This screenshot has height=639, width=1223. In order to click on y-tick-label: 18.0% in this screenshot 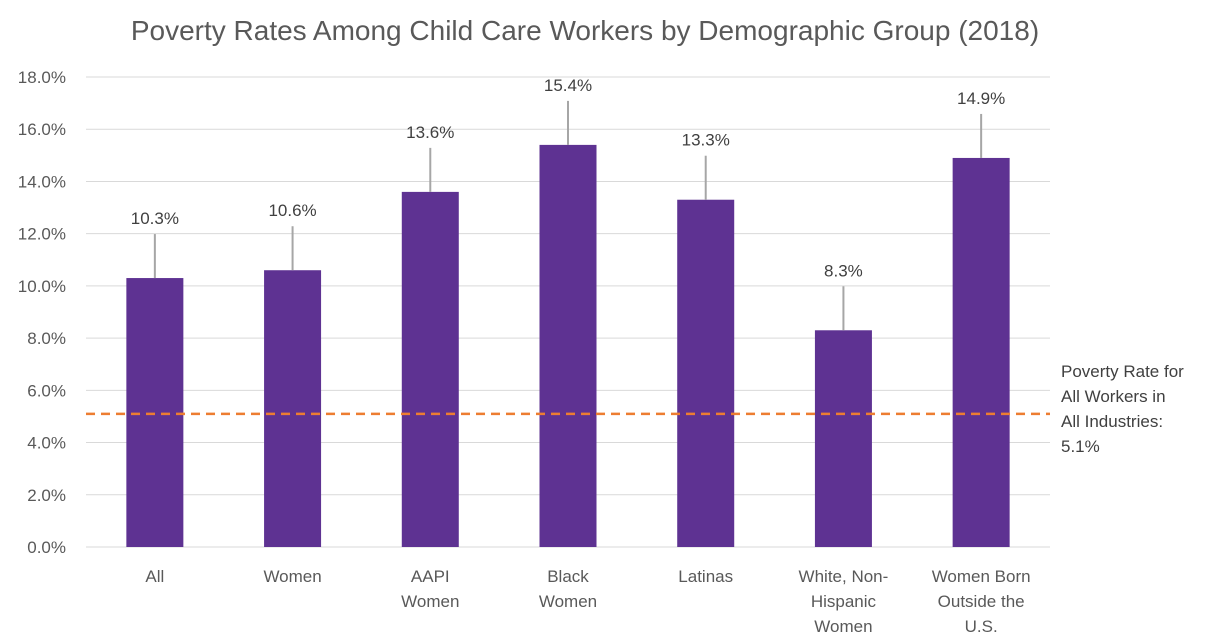, I will do `click(42, 77)`.